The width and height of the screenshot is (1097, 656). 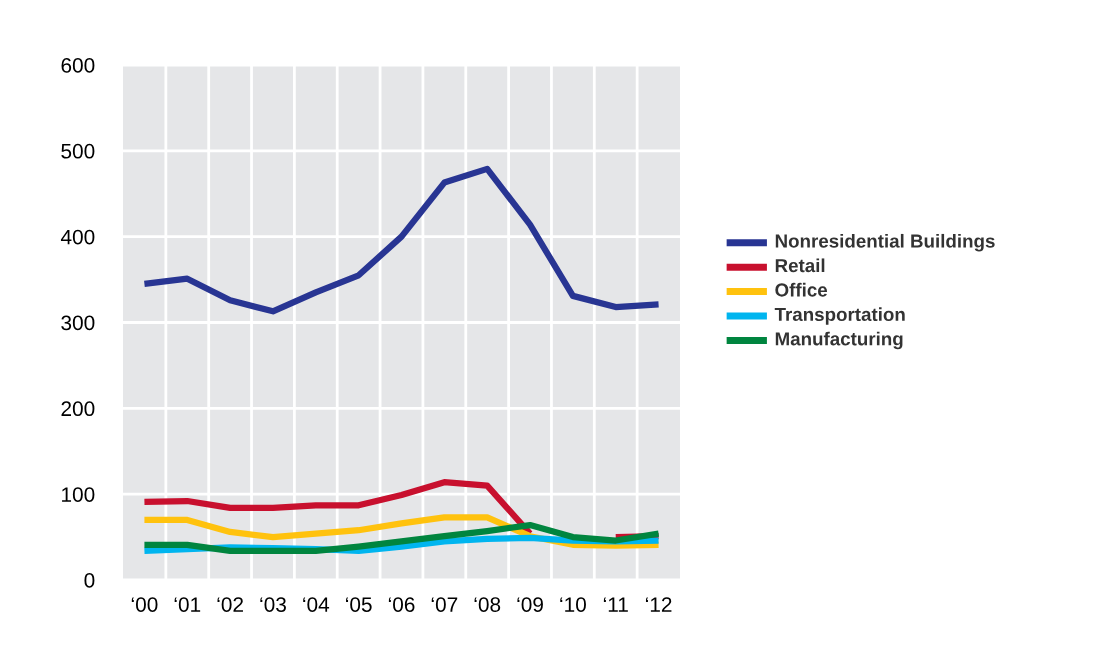 I want to click on y-tick-label: 300, so click(x=78, y=323).